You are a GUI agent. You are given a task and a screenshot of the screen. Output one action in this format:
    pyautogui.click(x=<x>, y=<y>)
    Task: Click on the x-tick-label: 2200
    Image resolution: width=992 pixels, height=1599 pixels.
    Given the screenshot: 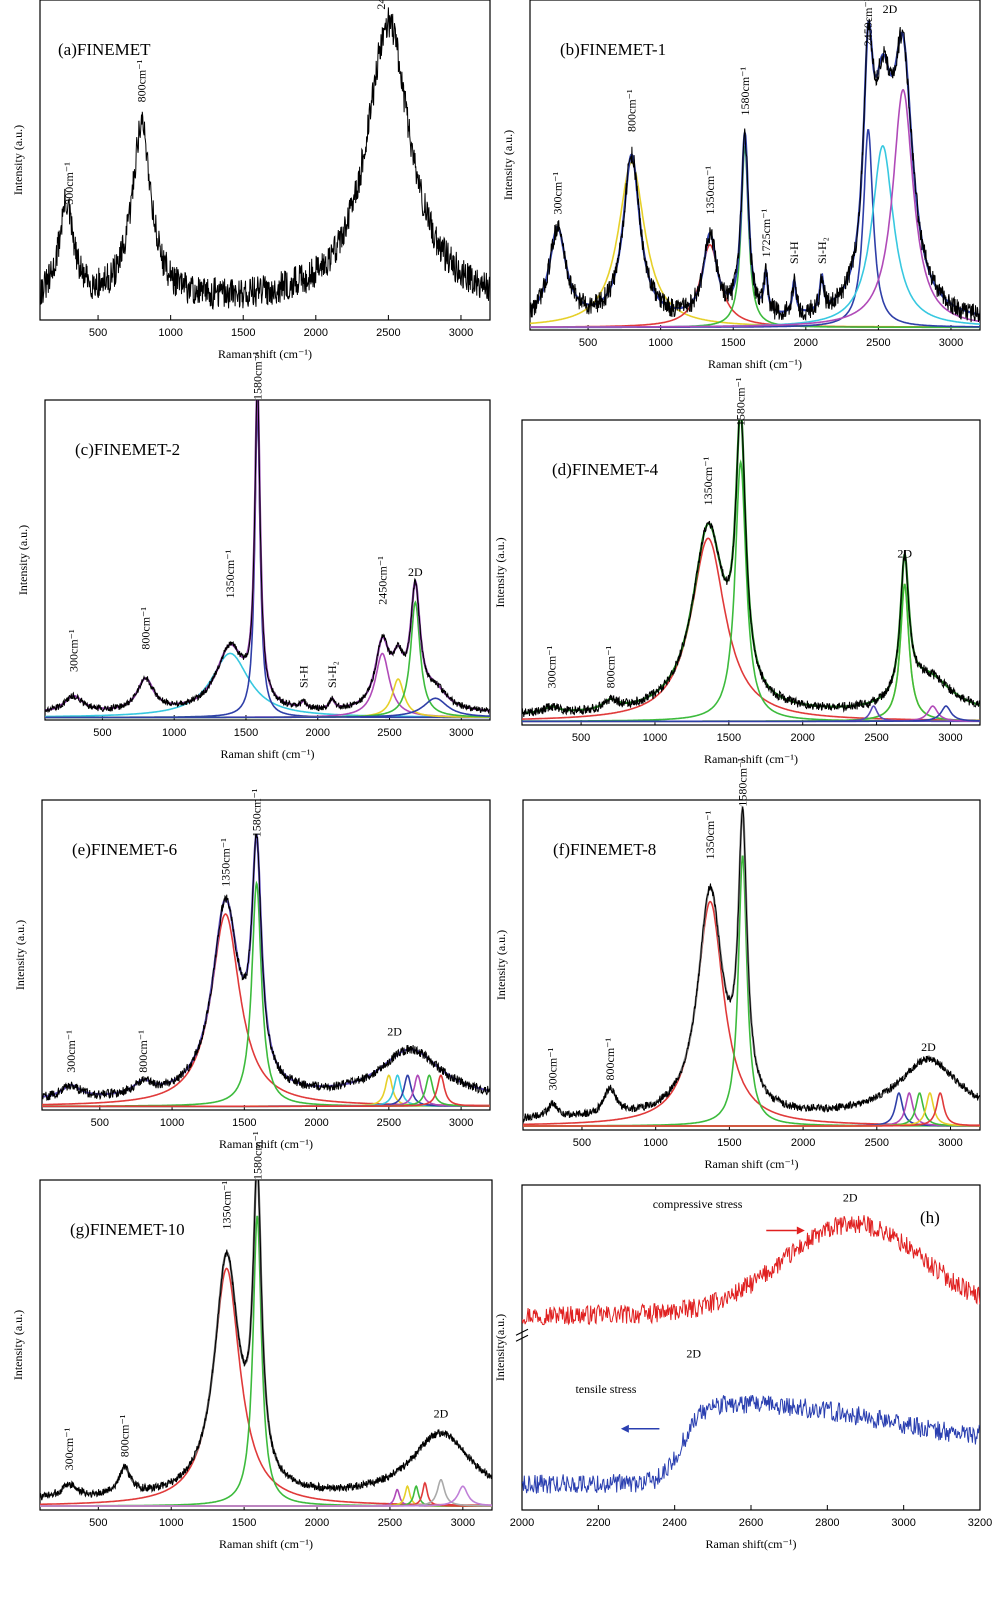 What is the action you would take?
    pyautogui.click(x=598, y=1523)
    